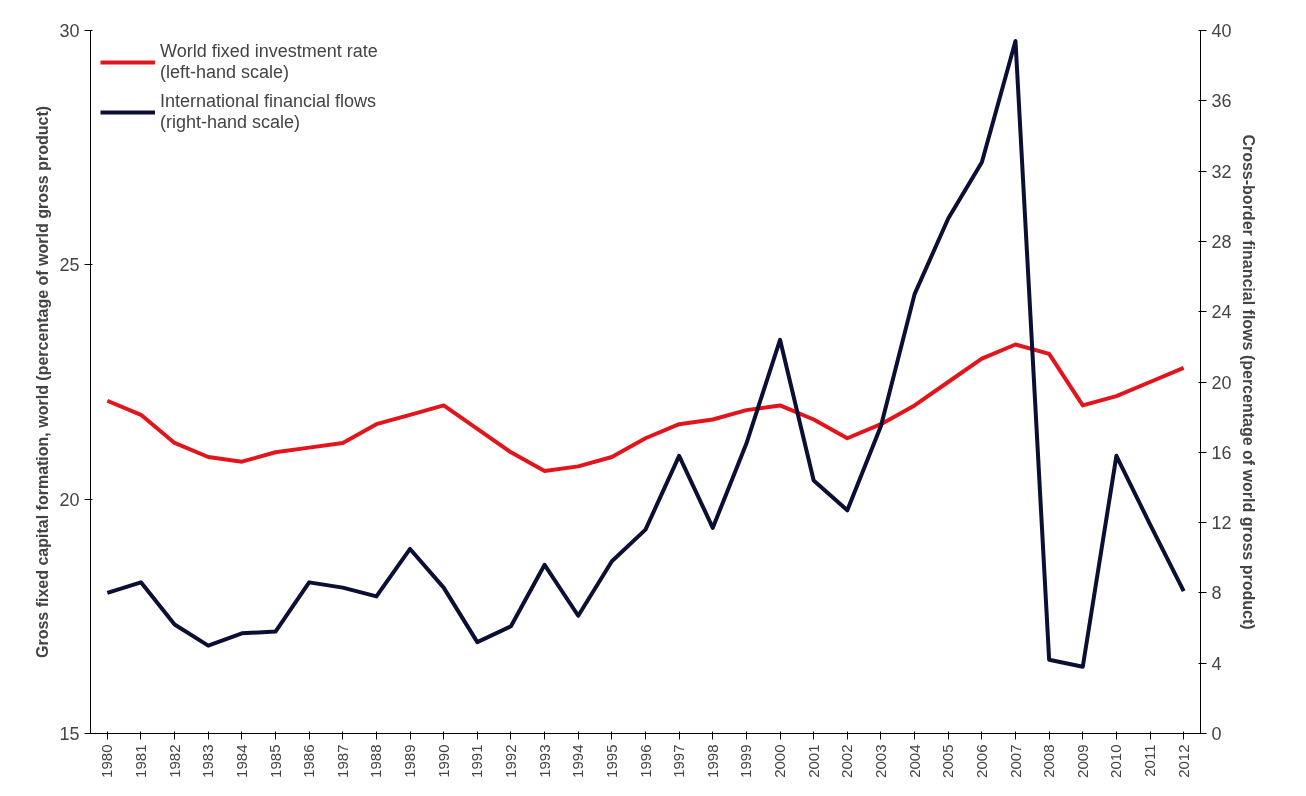  Describe the element at coordinates (1221, 312) in the screenshot. I see `y2-tick-label: 24` at that location.